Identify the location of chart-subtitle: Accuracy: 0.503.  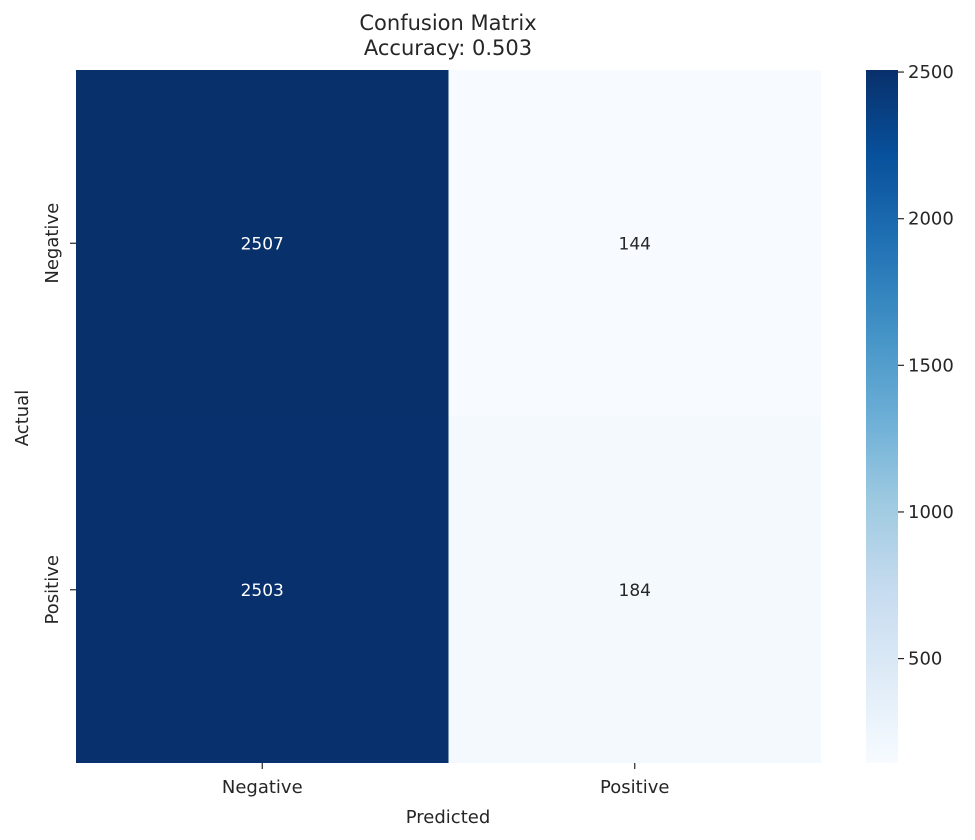
(448, 48).